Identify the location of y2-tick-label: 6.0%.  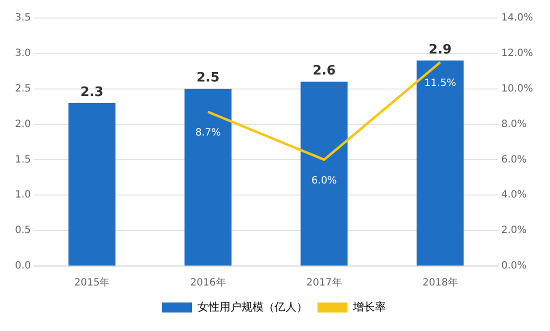
(514, 160).